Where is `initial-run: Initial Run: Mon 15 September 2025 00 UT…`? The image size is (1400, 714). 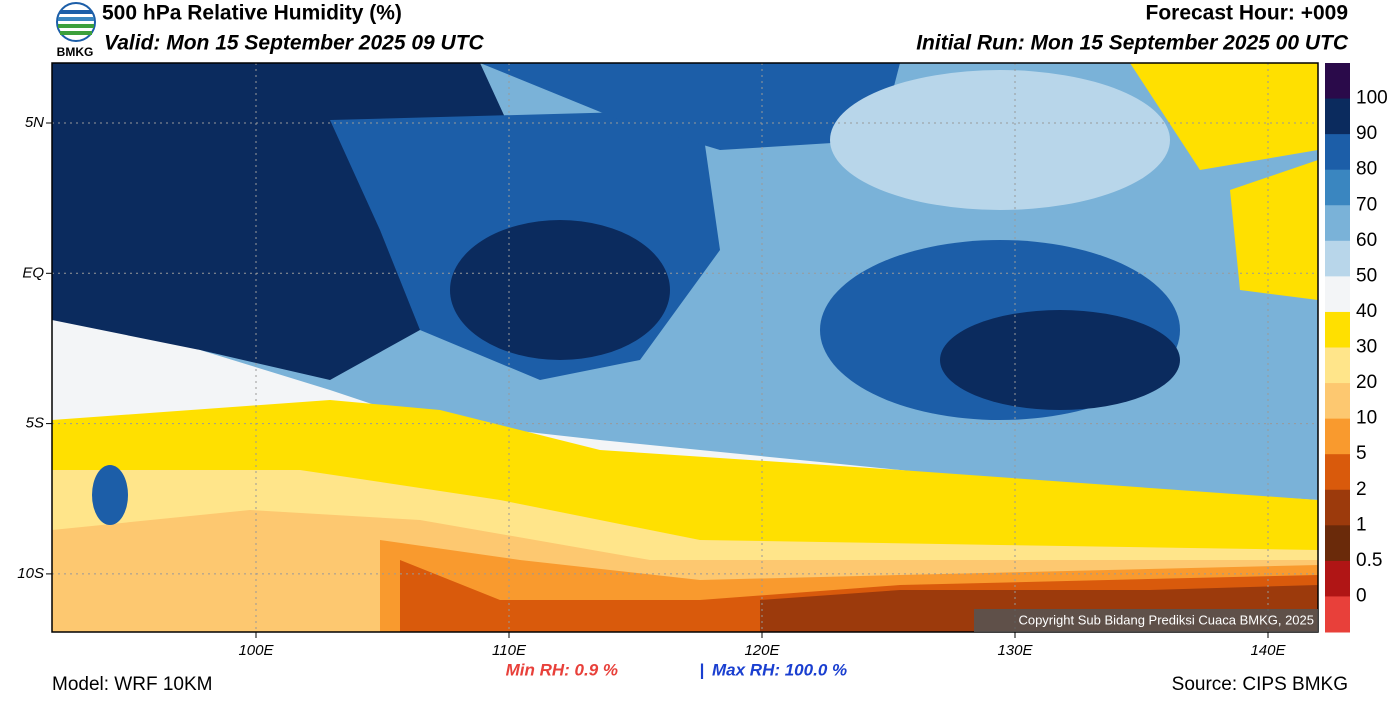 initial-run: Initial Run: Mon 15 September 2025 00 UT… is located at coordinates (1132, 43).